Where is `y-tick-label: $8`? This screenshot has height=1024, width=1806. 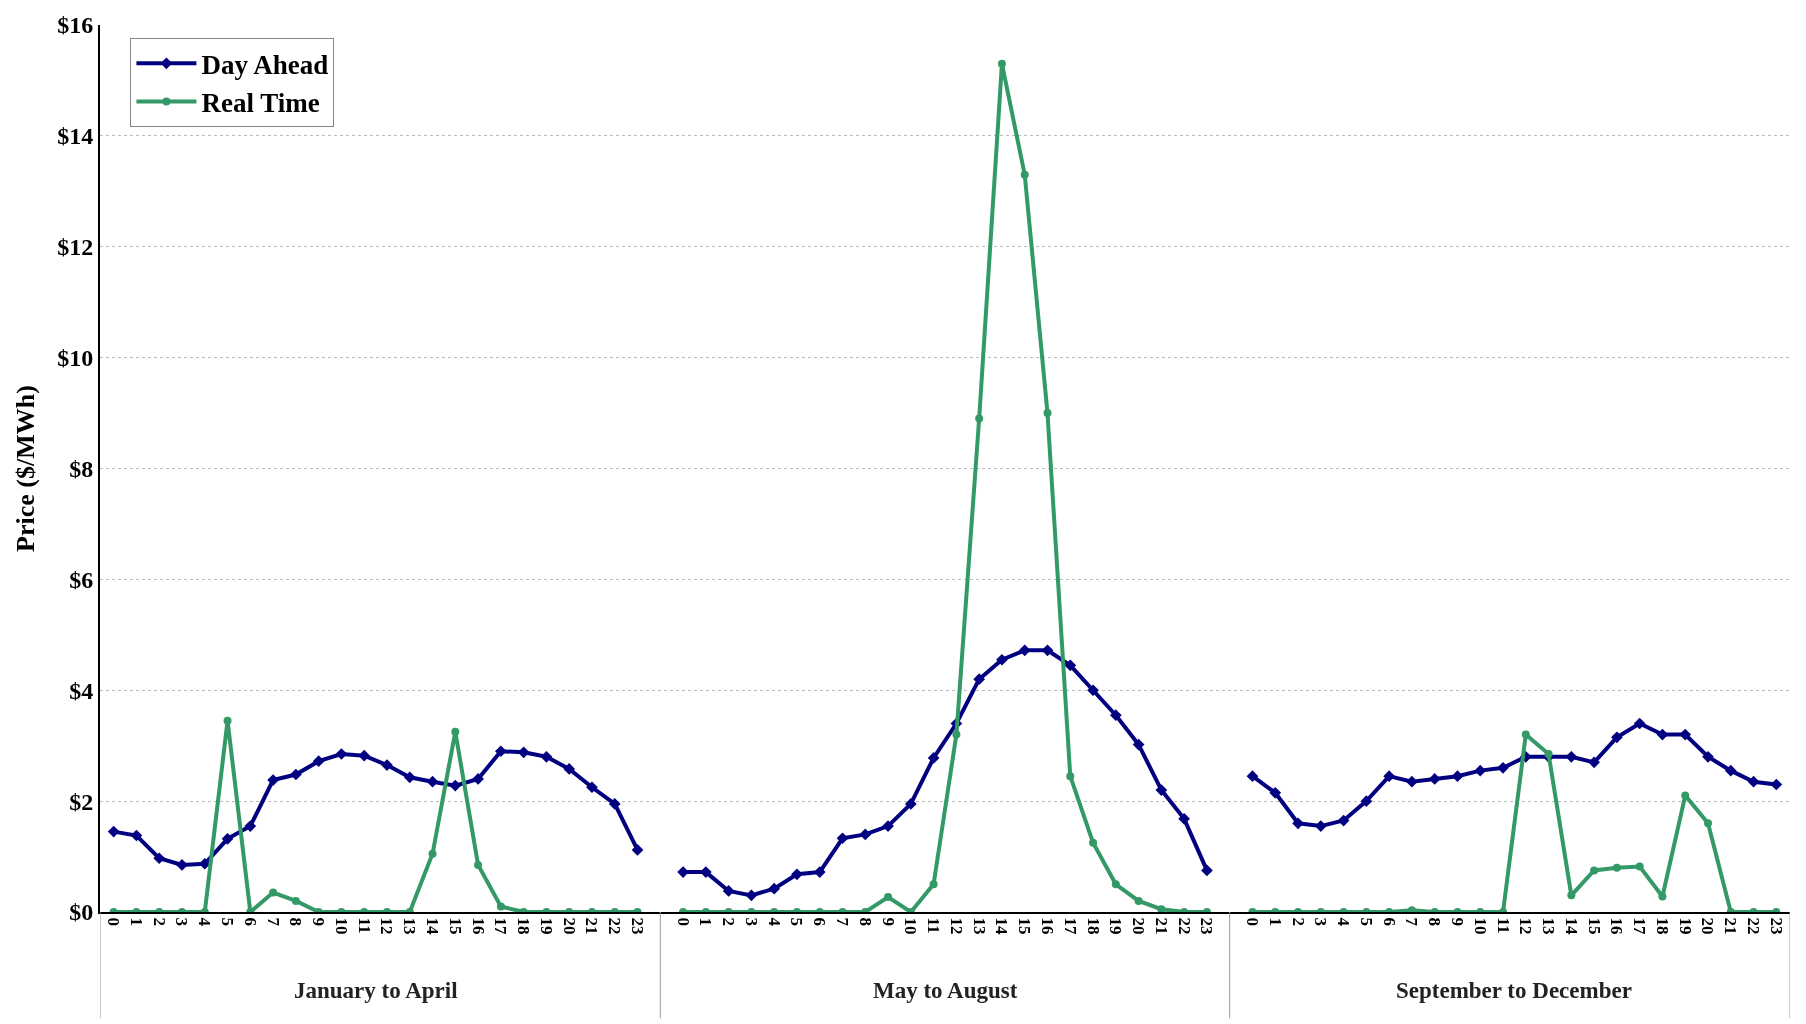
y-tick-label: $8 is located at coordinates (81, 468).